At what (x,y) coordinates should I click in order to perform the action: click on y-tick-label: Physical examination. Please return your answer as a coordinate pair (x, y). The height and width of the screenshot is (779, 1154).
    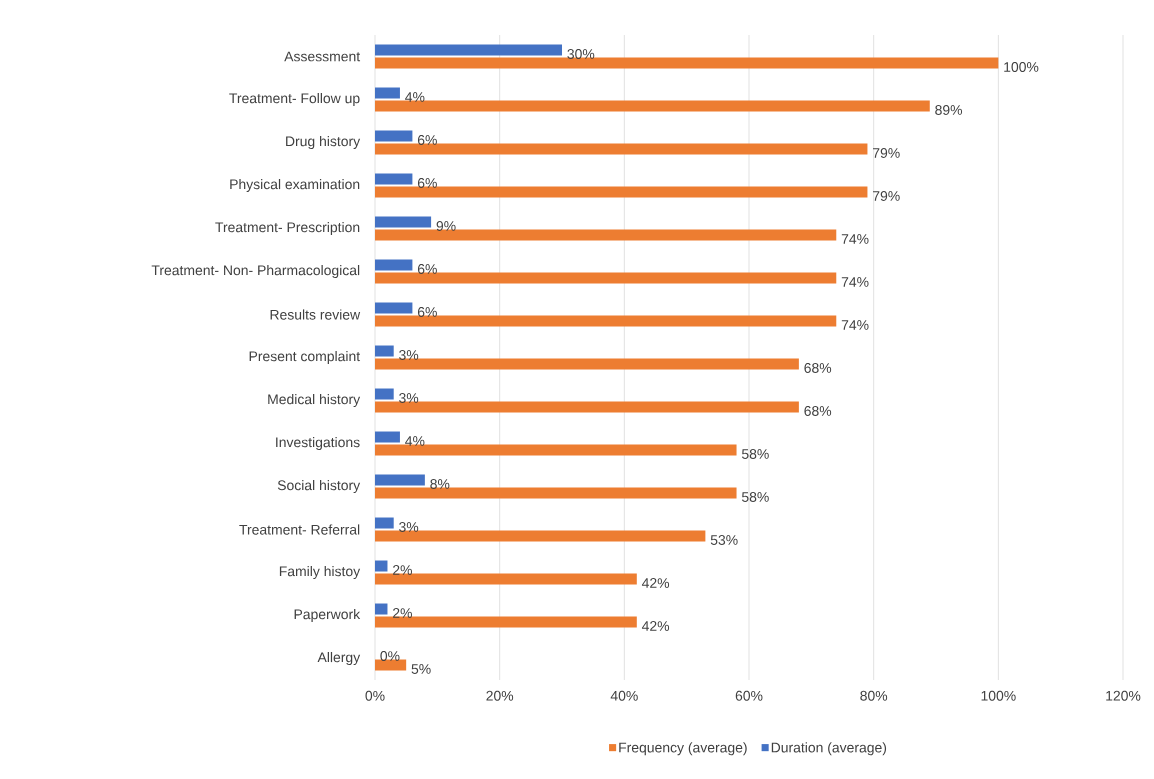
    Looking at the image, I should click on (295, 185).